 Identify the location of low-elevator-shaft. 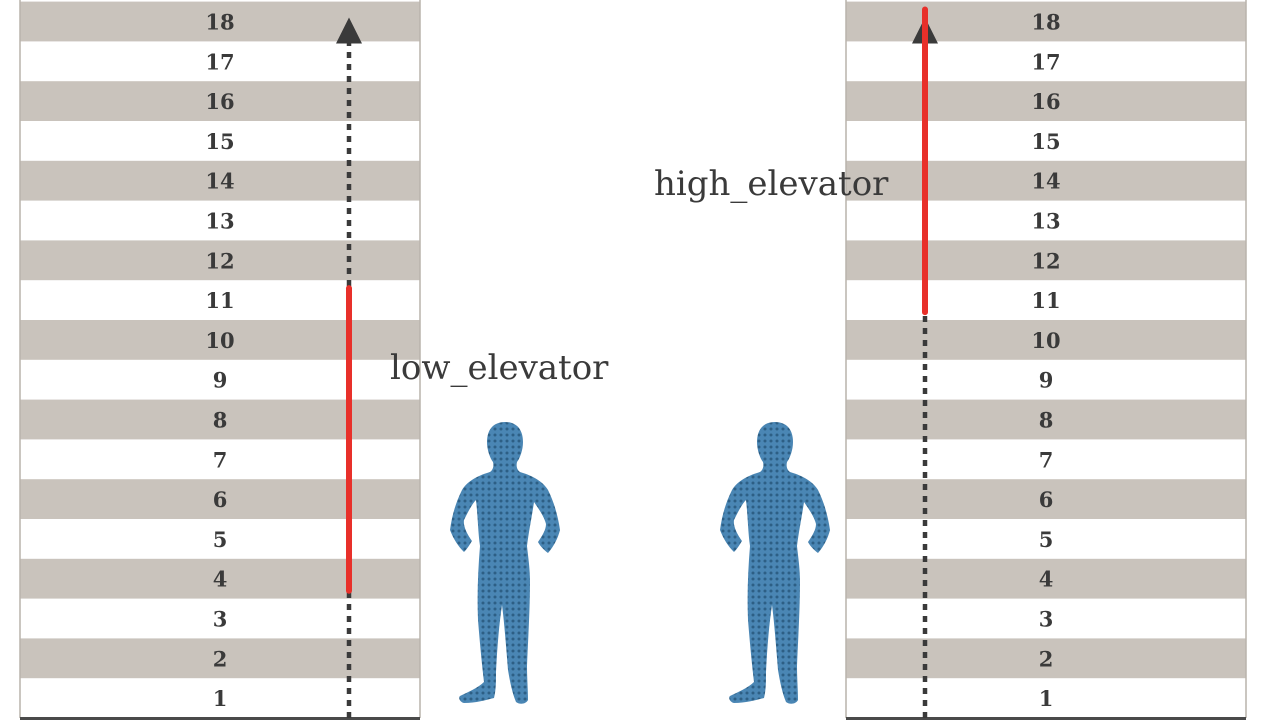
(349, 367).